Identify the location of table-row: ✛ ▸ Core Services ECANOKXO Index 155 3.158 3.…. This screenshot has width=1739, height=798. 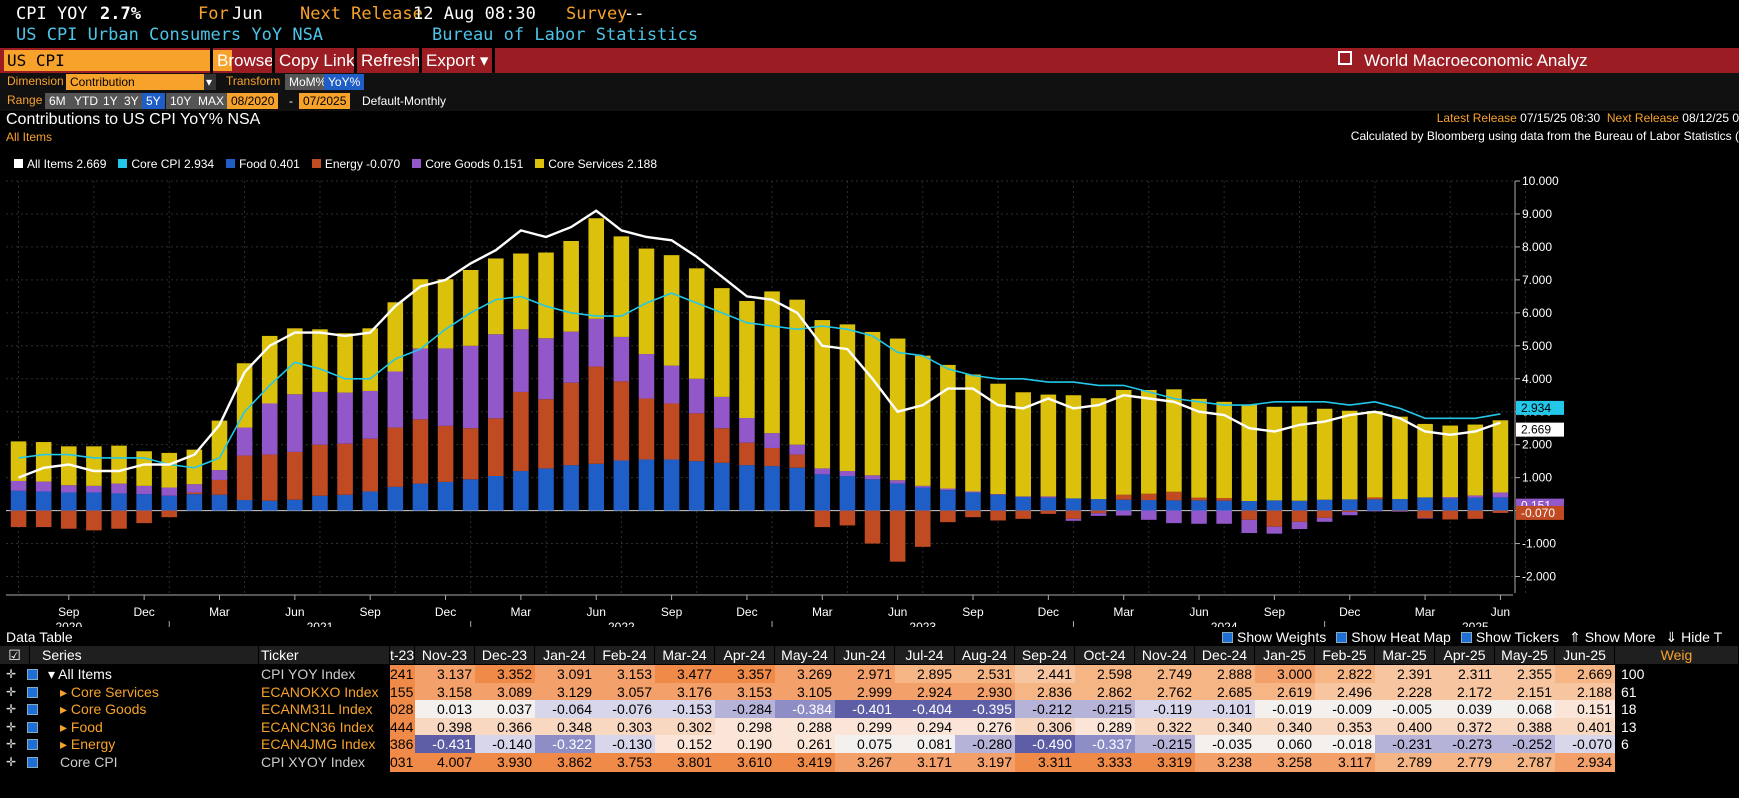
(869, 692).